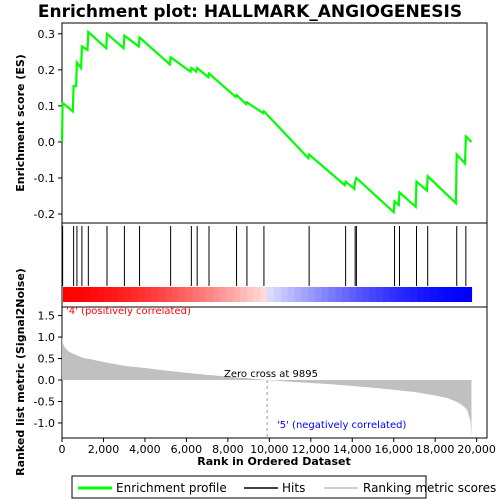 The image size is (500, 500). Describe the element at coordinates (48, 370) in the screenshot. I see `metric-y-ticks: 1.5 1.0 0.5 0.0 -0.5 -1.0` at that location.